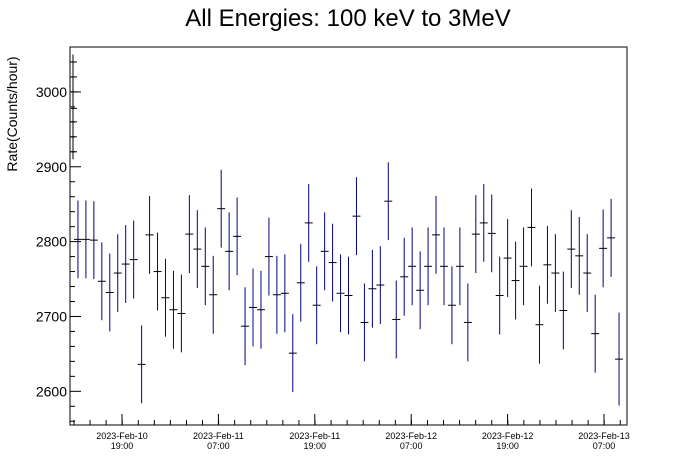 The width and height of the screenshot is (696, 472). I want to click on y-tick-label: 2800, so click(51, 242).